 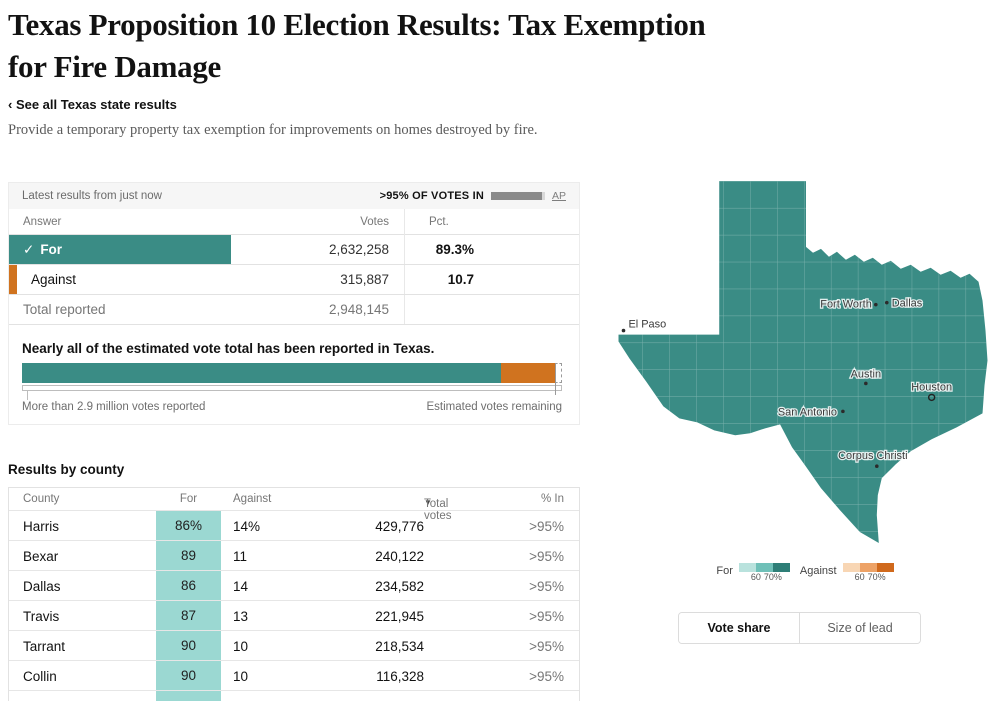 I want to click on county-total-votes: 240,122, so click(x=399, y=556).